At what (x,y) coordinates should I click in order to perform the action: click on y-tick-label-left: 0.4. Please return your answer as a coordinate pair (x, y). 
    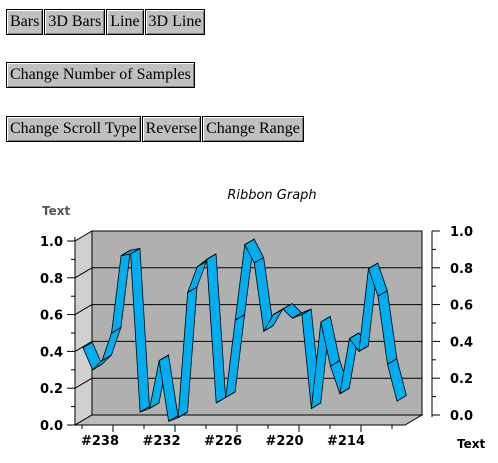
    Looking at the image, I should click on (51, 352).